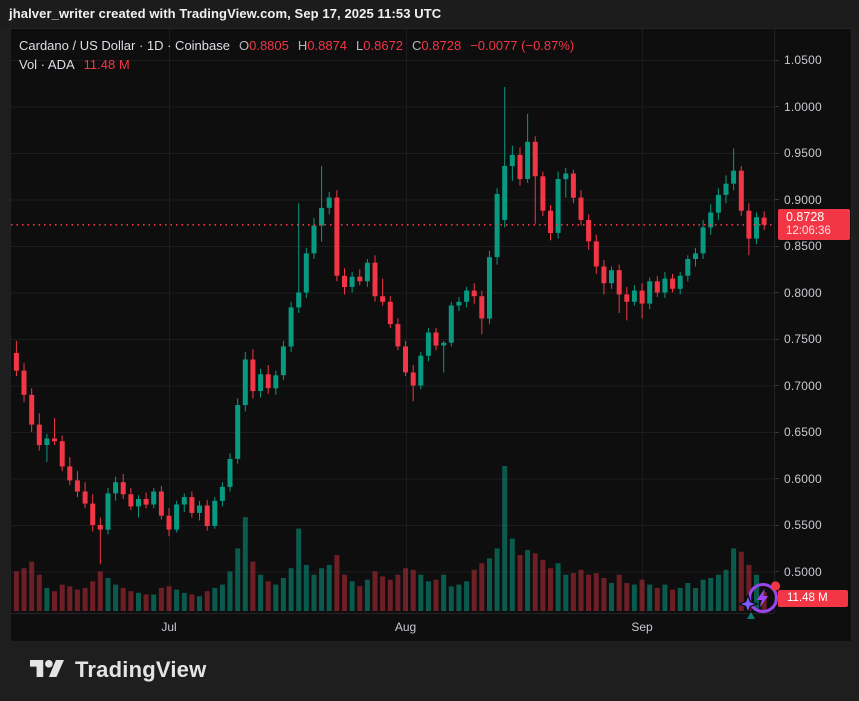 The width and height of the screenshot is (859, 701). Describe the element at coordinates (322, 45) in the screenshot. I see `high-value-group: H0.8874` at that location.